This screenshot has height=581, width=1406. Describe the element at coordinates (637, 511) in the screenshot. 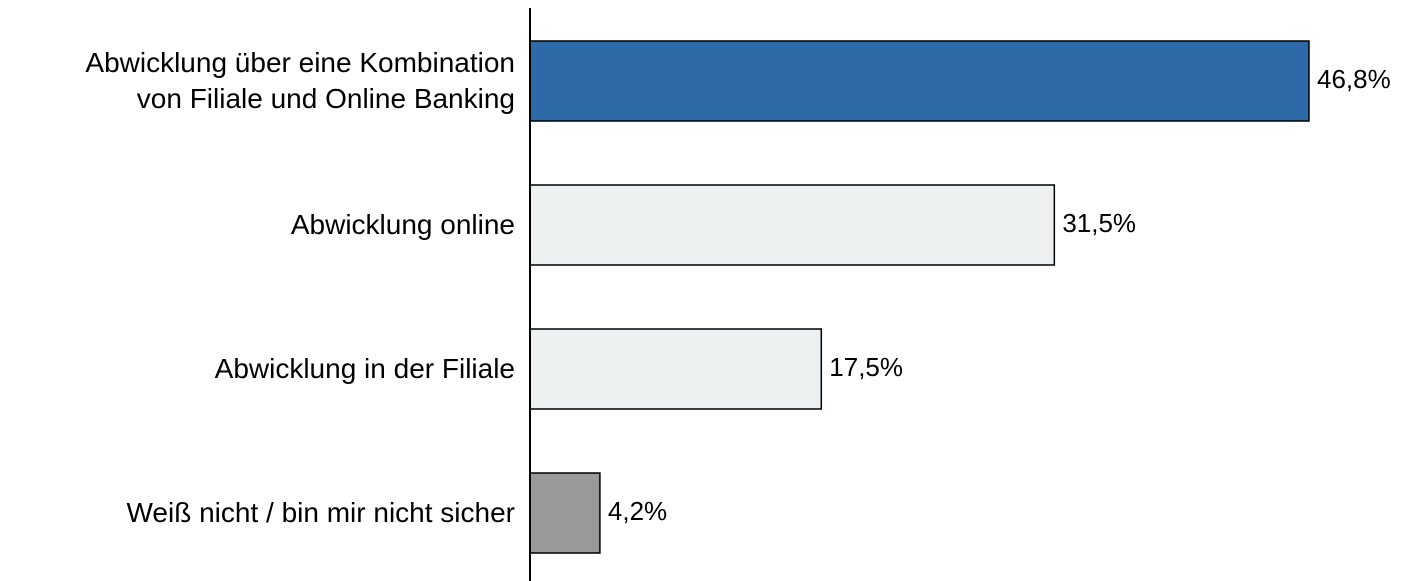

I see `value-label: 4,2%` at that location.